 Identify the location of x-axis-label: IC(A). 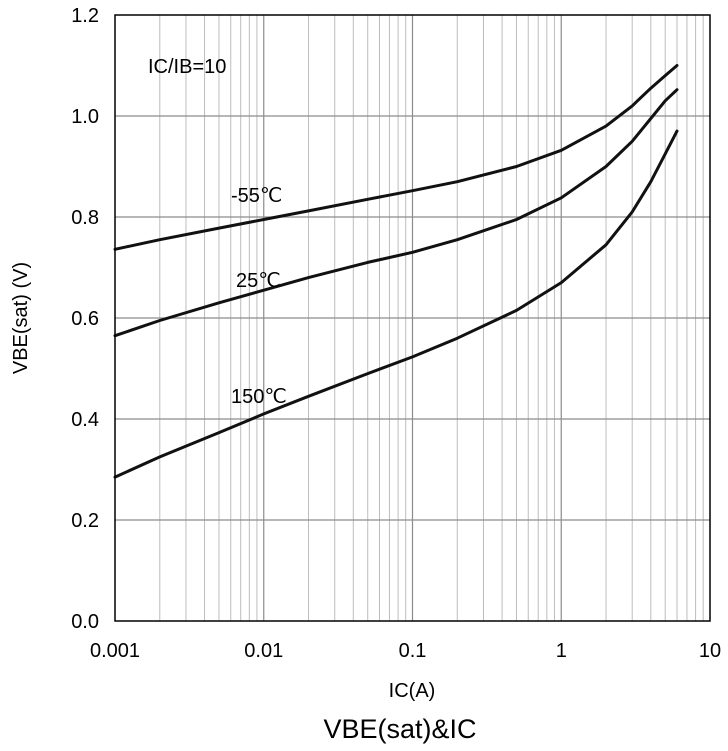
(412, 691).